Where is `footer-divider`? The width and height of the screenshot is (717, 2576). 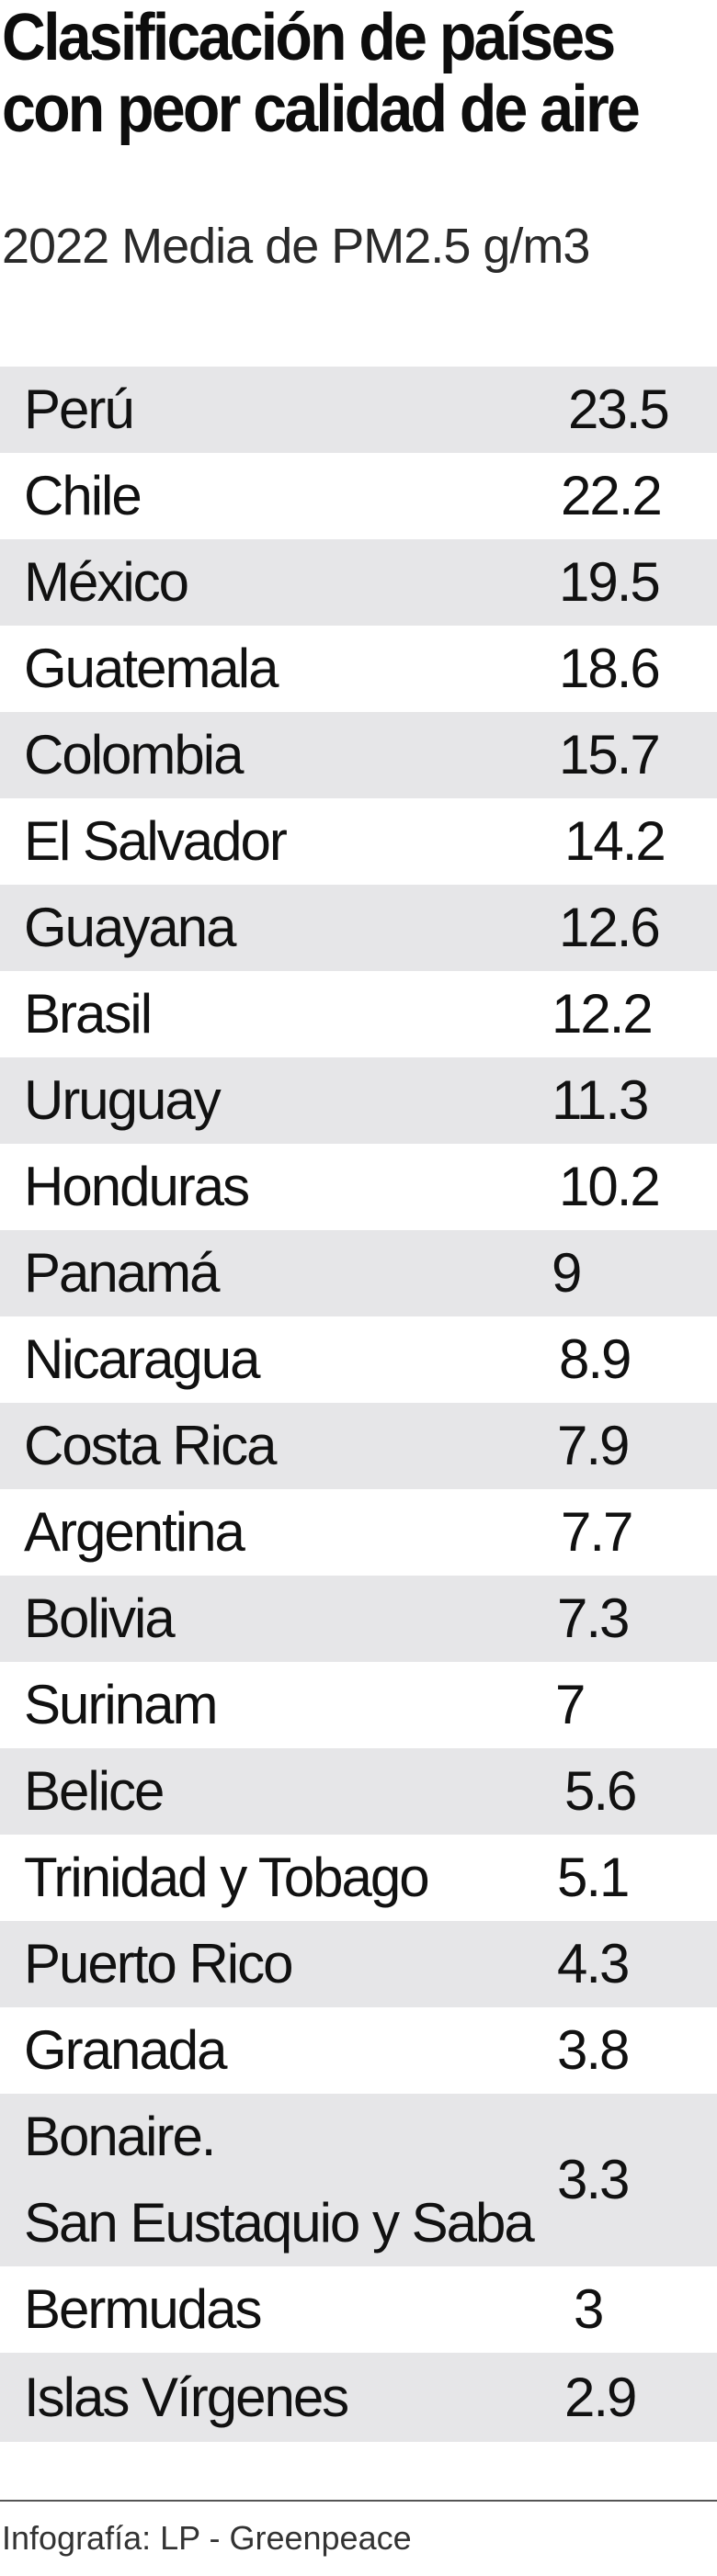
footer-divider is located at coordinates (358, 2501).